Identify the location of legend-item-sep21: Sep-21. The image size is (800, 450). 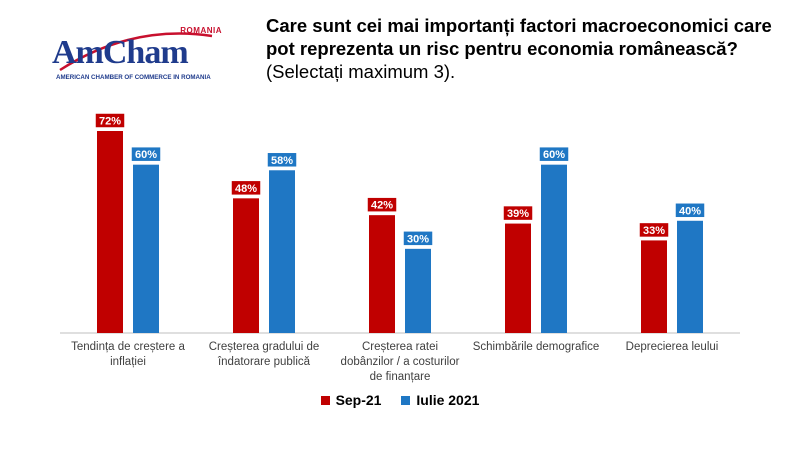
(351, 400).